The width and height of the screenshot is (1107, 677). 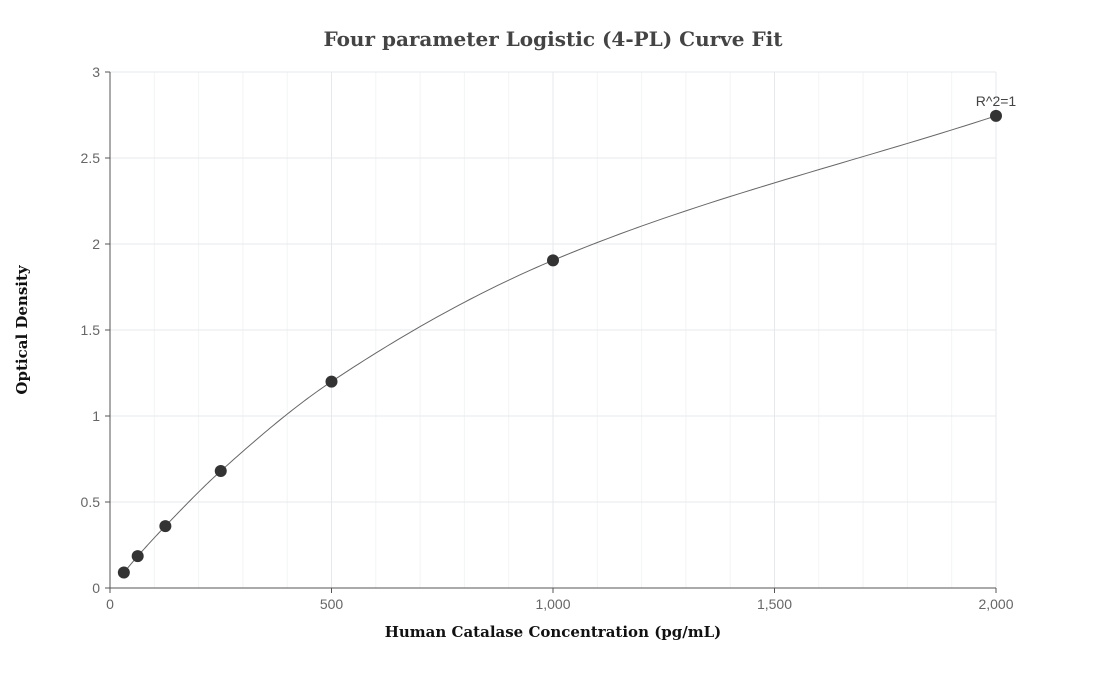 What do you see at coordinates (552, 604) in the screenshot?
I see `x-tick-label: 1,000` at bounding box center [552, 604].